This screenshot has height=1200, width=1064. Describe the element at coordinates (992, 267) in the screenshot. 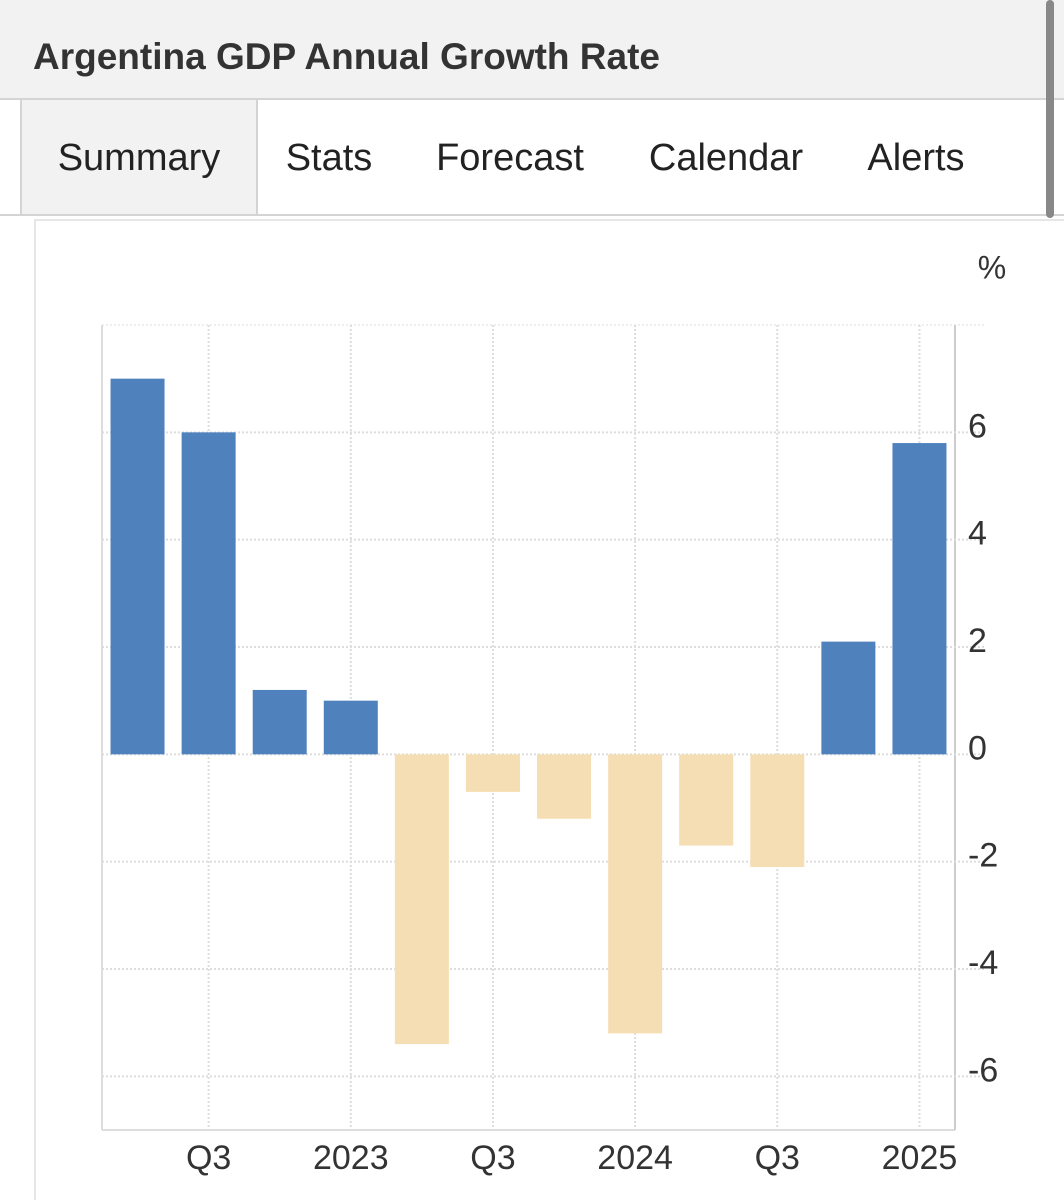

I see `unit-label: %` at that location.